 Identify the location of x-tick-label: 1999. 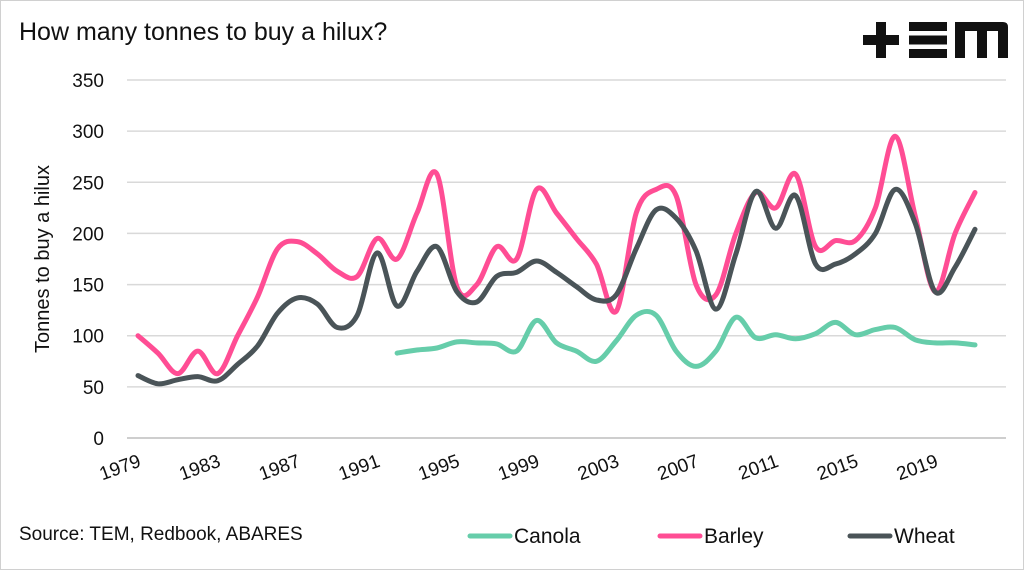
(518, 468).